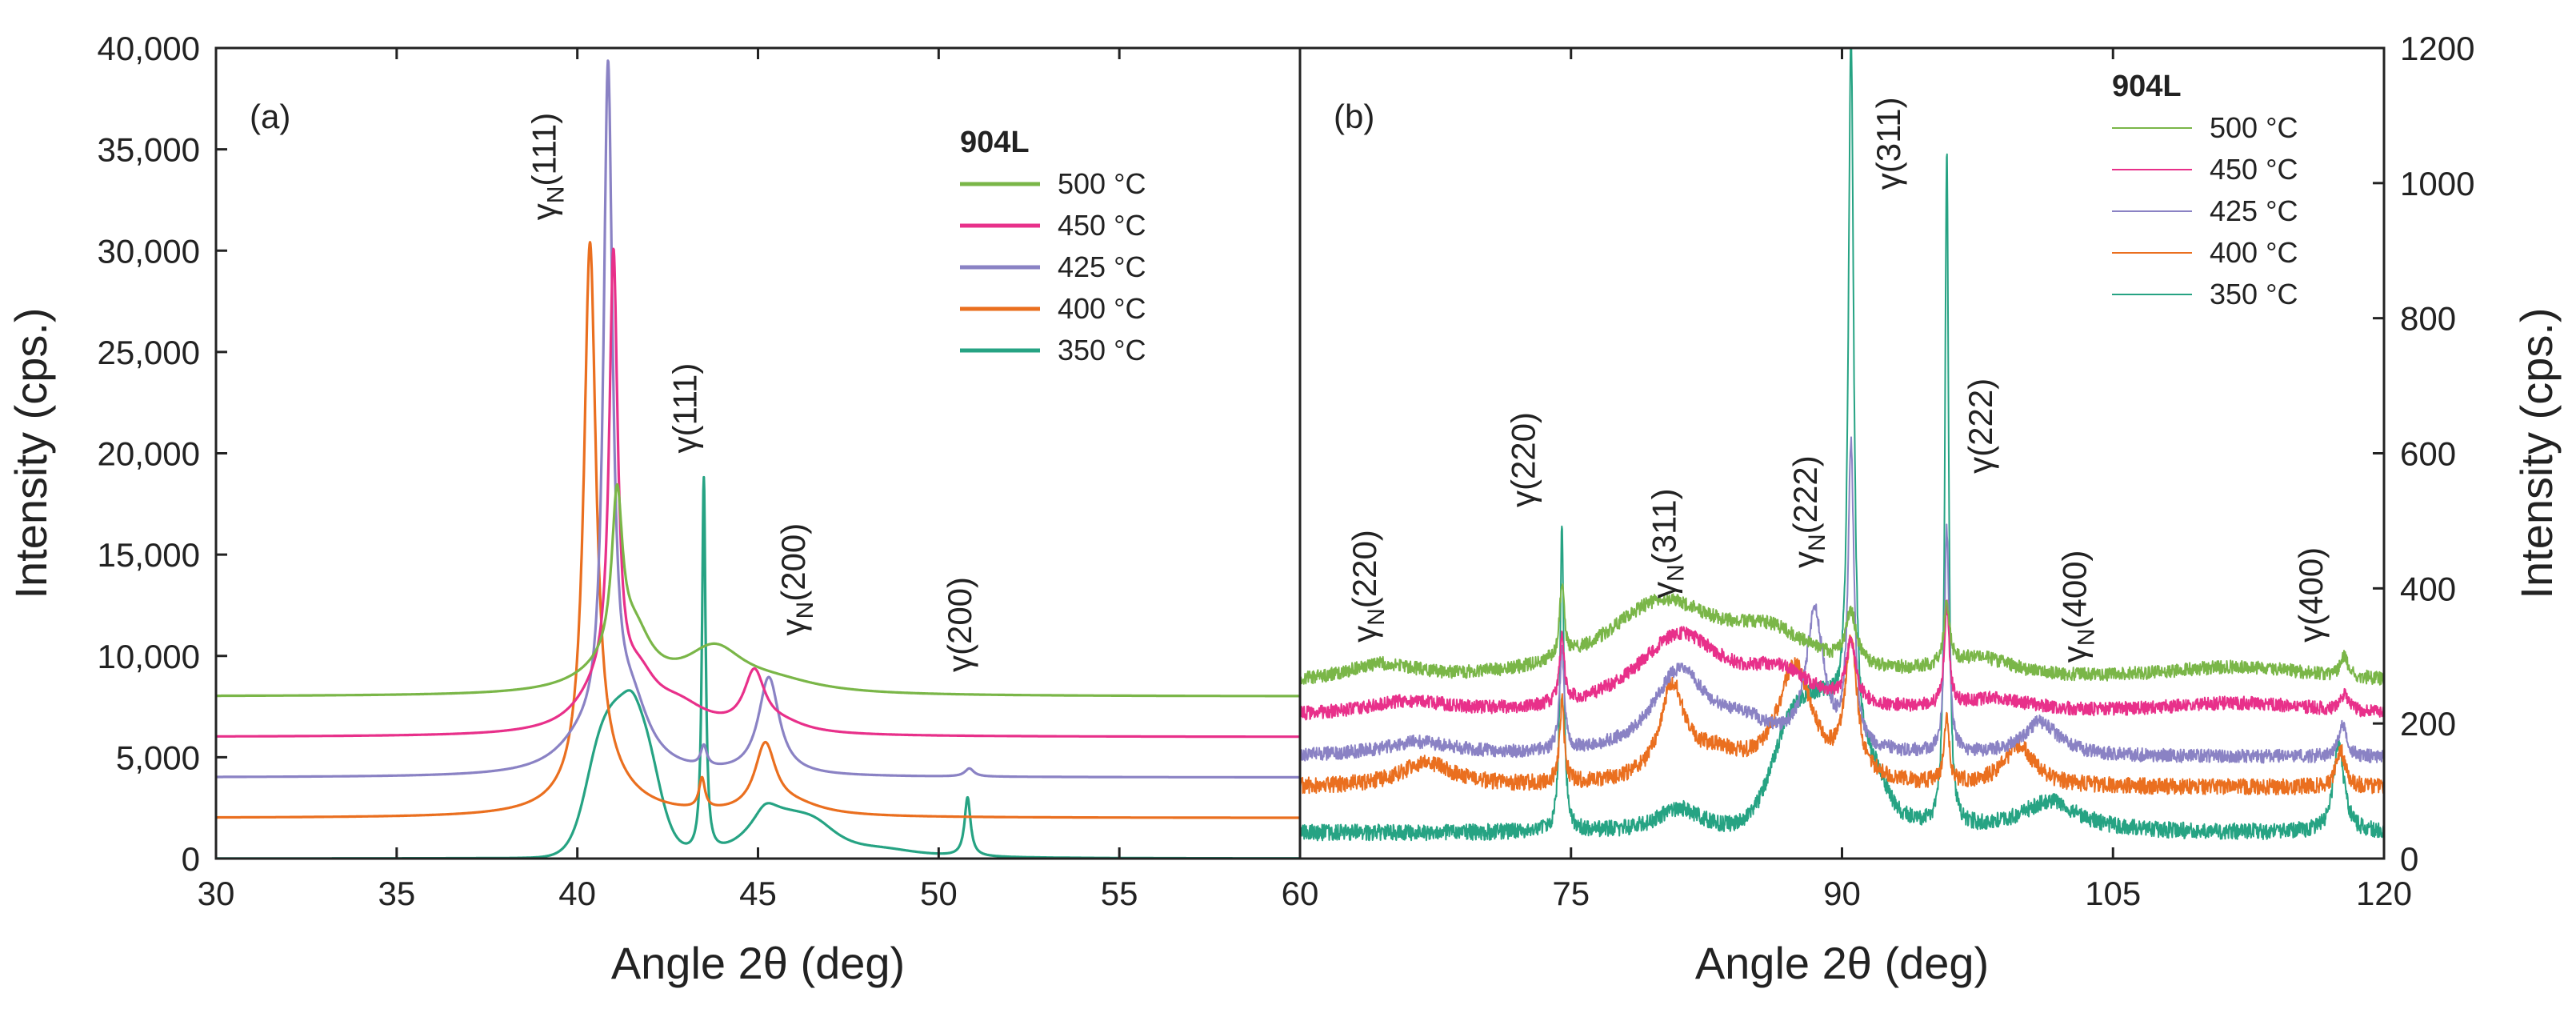 The height and width of the screenshot is (1021, 2576). Describe the element at coordinates (149, 251) in the screenshot. I see `y-tick-label: 30,000` at that location.